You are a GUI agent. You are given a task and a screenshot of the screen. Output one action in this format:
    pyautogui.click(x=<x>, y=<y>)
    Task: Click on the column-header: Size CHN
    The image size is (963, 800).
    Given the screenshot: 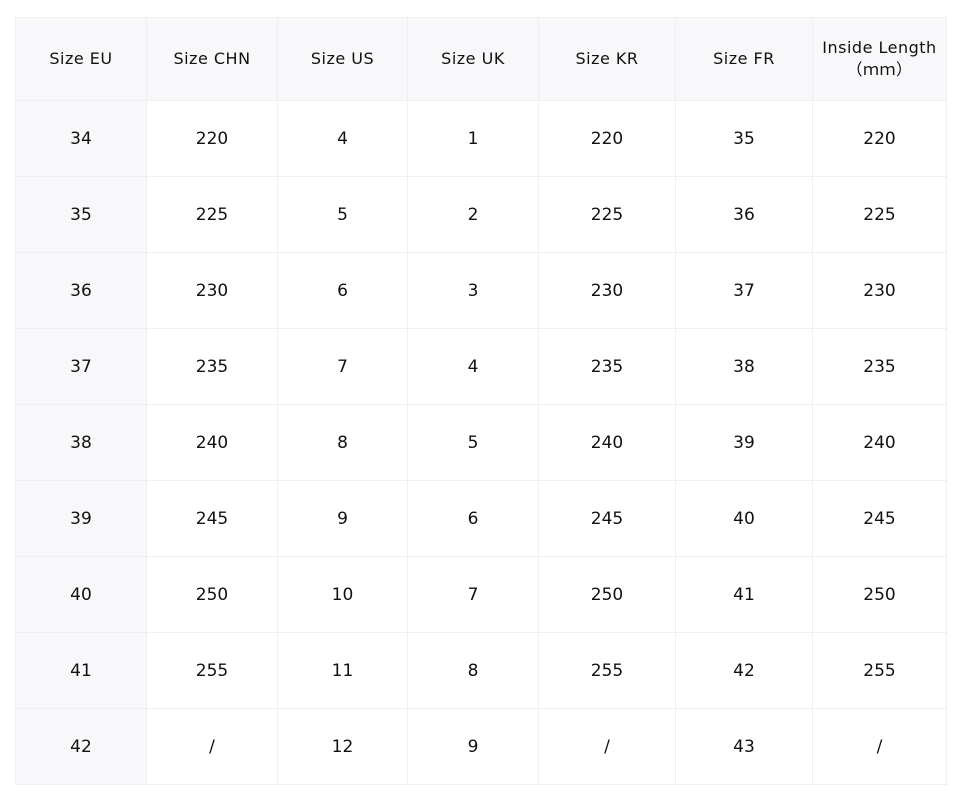 What is the action you would take?
    pyautogui.click(x=212, y=59)
    